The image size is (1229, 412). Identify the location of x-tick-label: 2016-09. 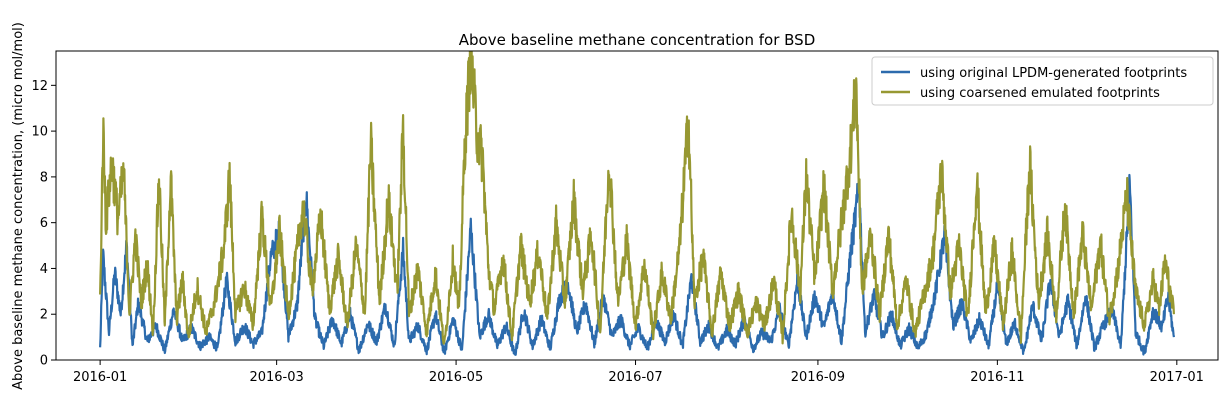
(818, 377).